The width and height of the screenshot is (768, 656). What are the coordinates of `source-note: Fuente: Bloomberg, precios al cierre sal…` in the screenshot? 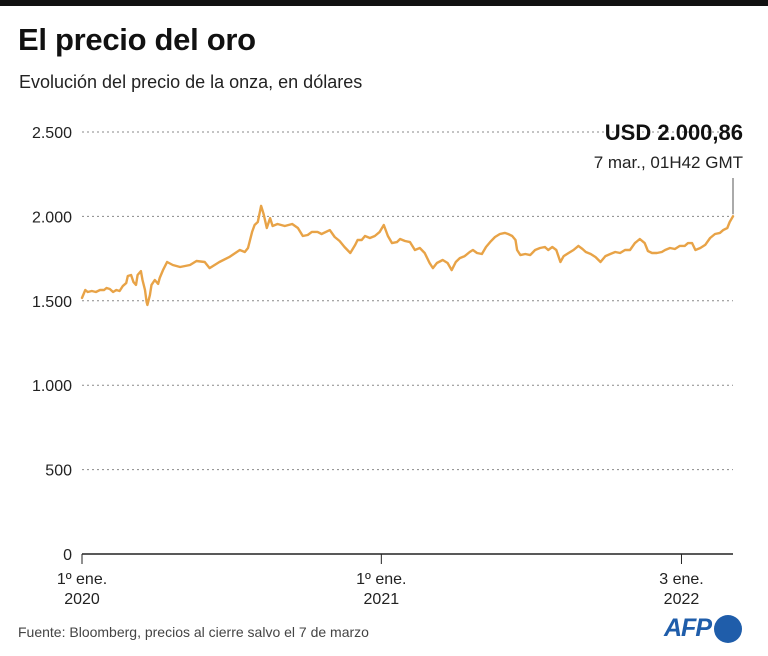 It's located at (193, 632).